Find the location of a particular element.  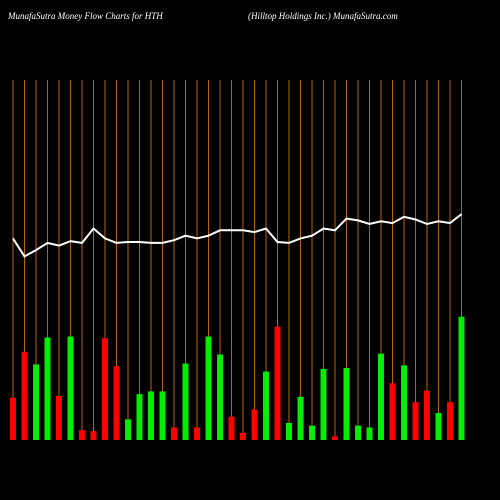

chart-subtitle: (Hilltop Holdings Inc.) MunafaSutra.com is located at coordinates (323, 16).